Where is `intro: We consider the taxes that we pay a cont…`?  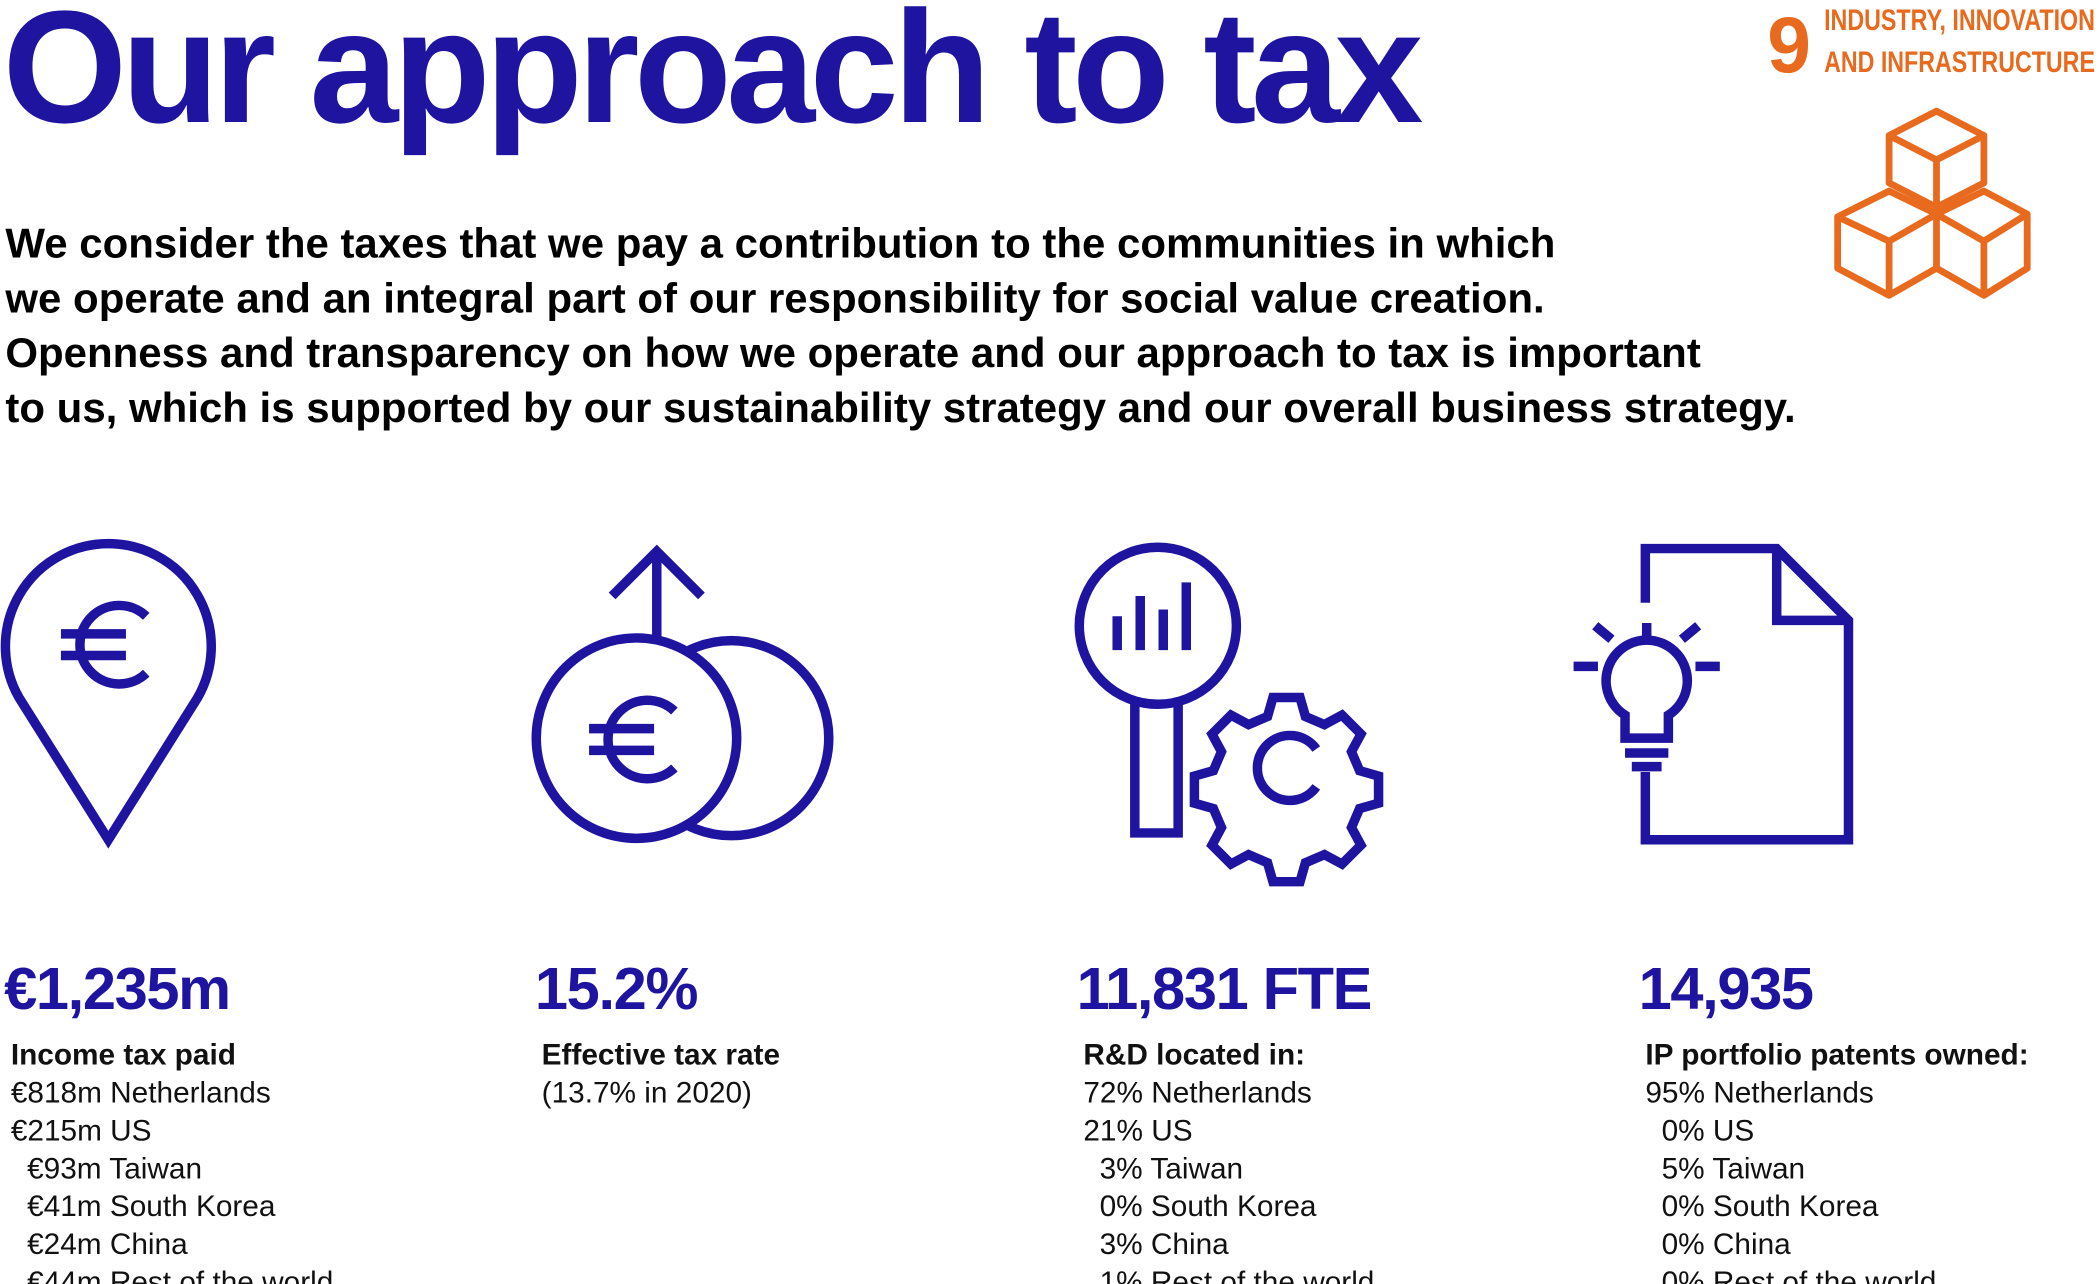 intro: We consider the taxes that we pay a cont… is located at coordinates (899, 325).